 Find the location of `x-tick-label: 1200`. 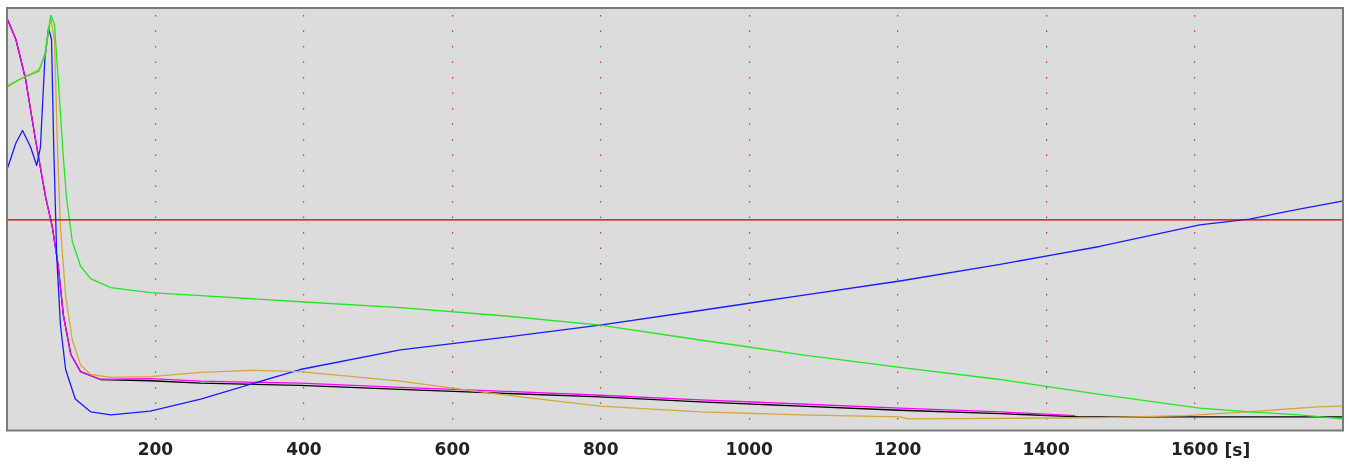

x-tick-label: 1200 is located at coordinates (898, 449).